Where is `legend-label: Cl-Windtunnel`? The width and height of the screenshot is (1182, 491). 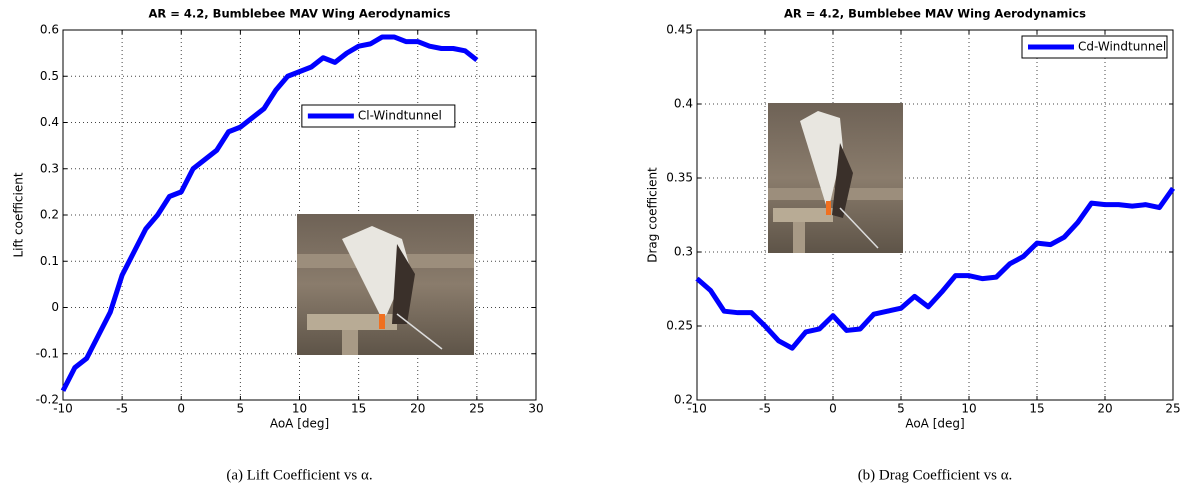 legend-label: Cl-Windtunnel is located at coordinates (400, 116).